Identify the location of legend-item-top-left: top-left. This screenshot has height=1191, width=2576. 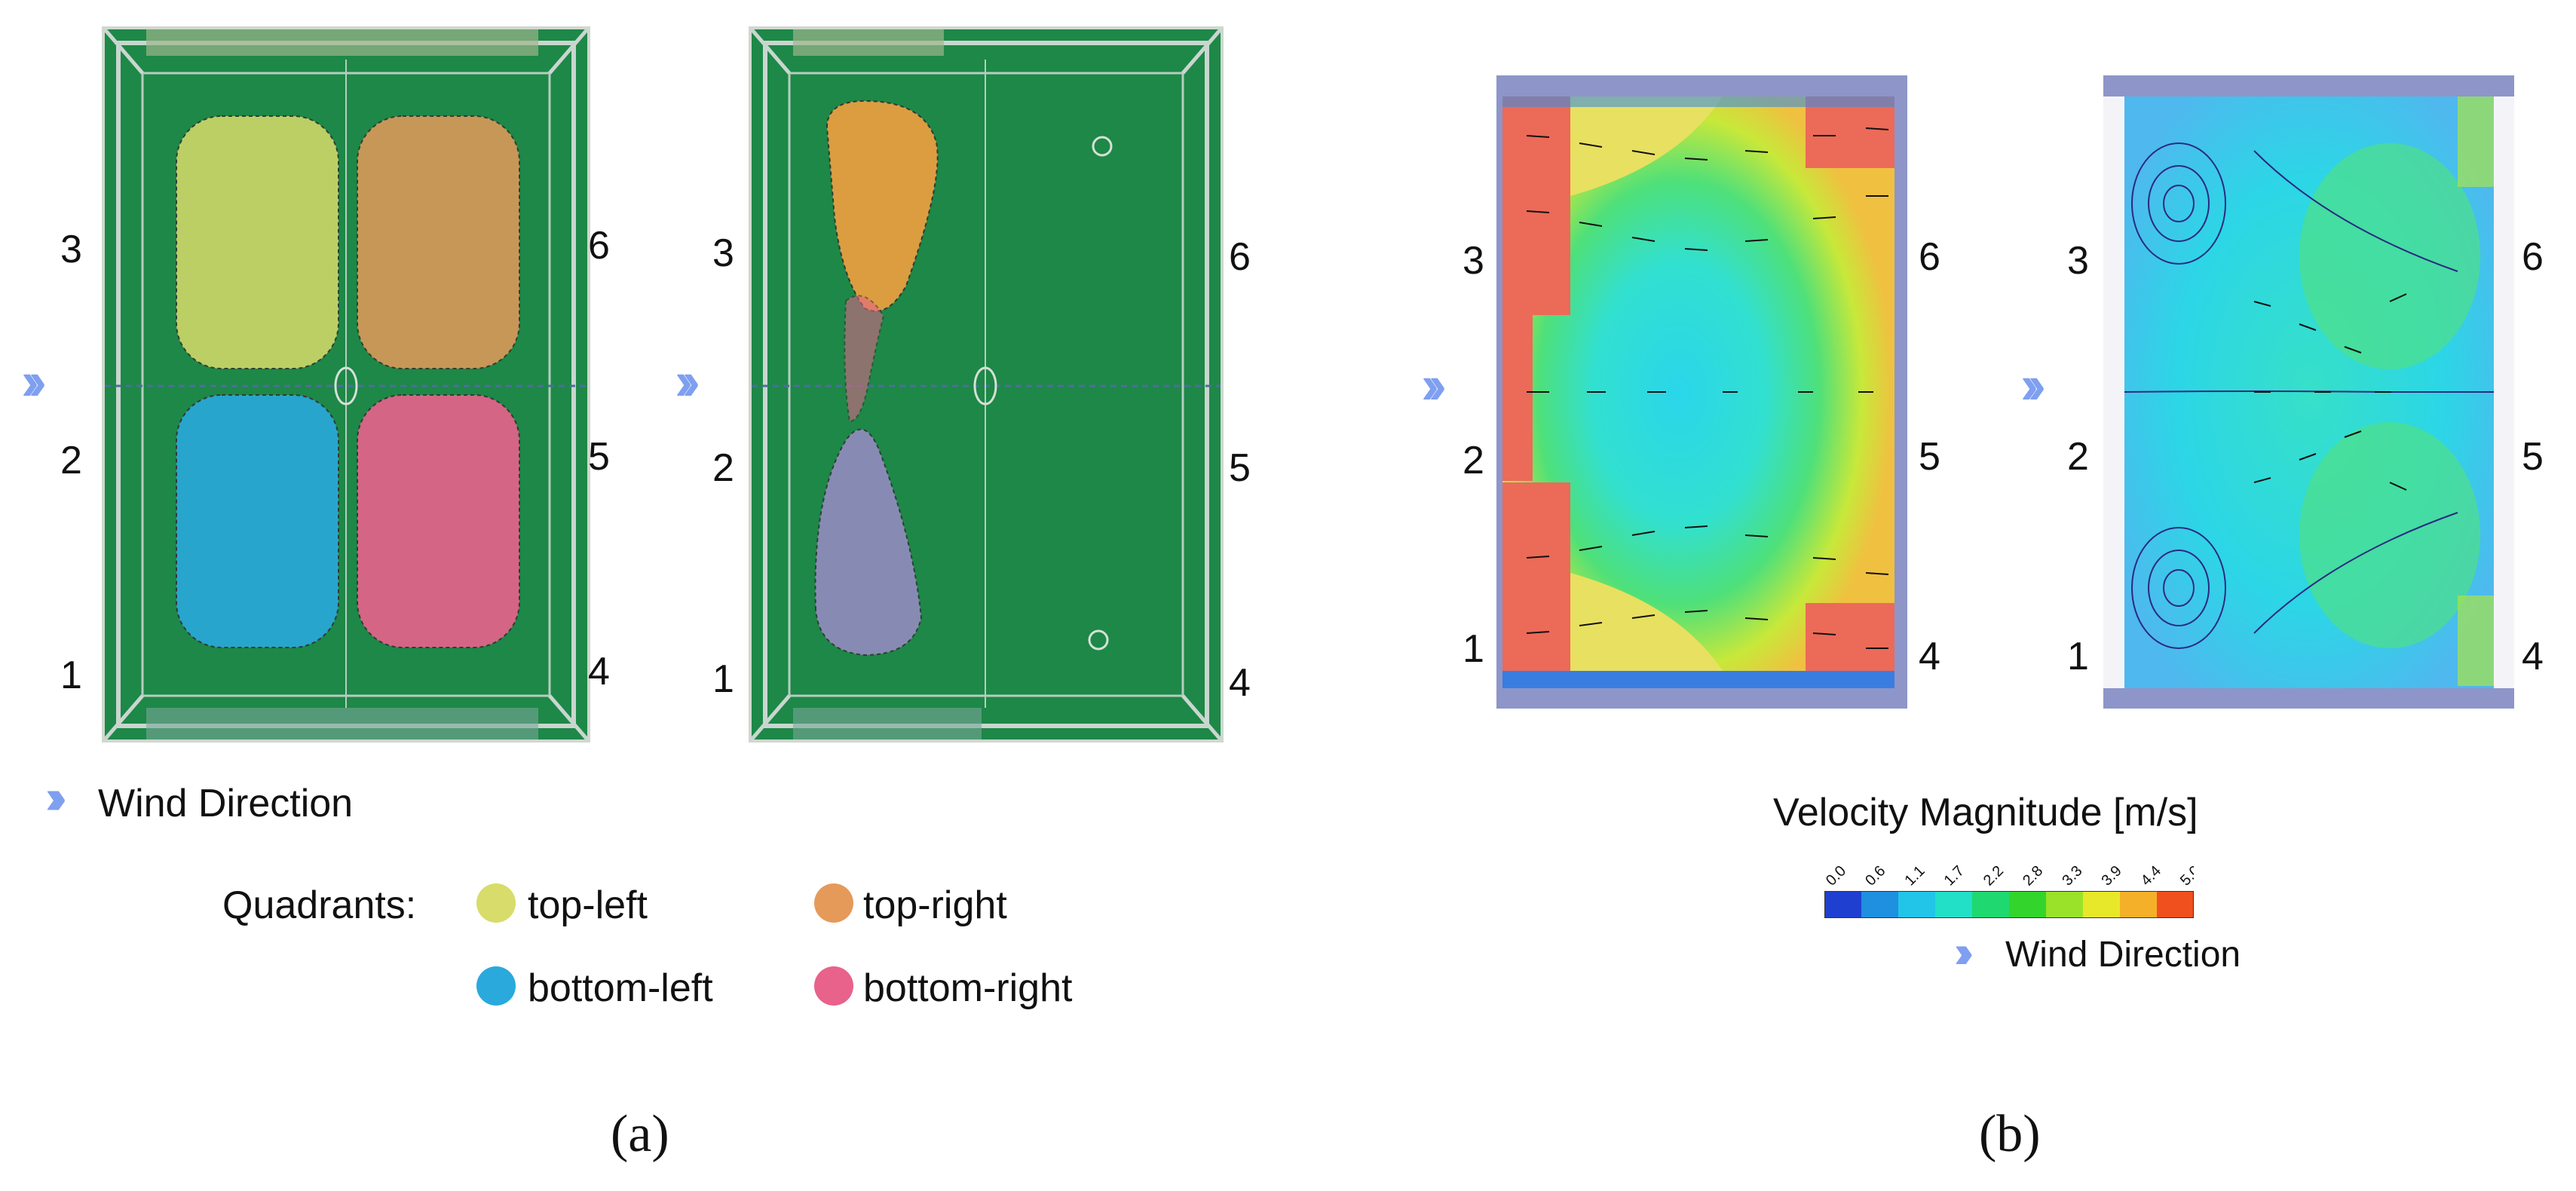
(588, 905).